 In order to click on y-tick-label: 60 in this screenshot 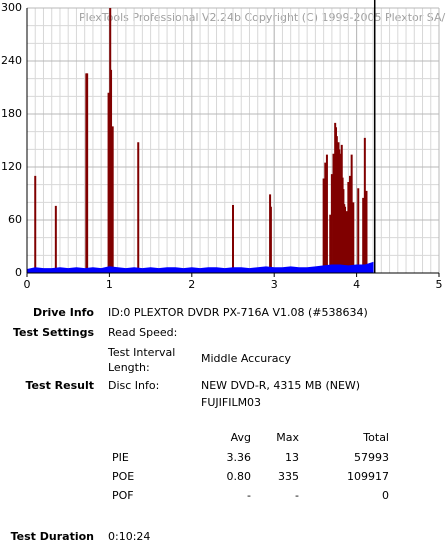, I will do `click(15, 219)`.